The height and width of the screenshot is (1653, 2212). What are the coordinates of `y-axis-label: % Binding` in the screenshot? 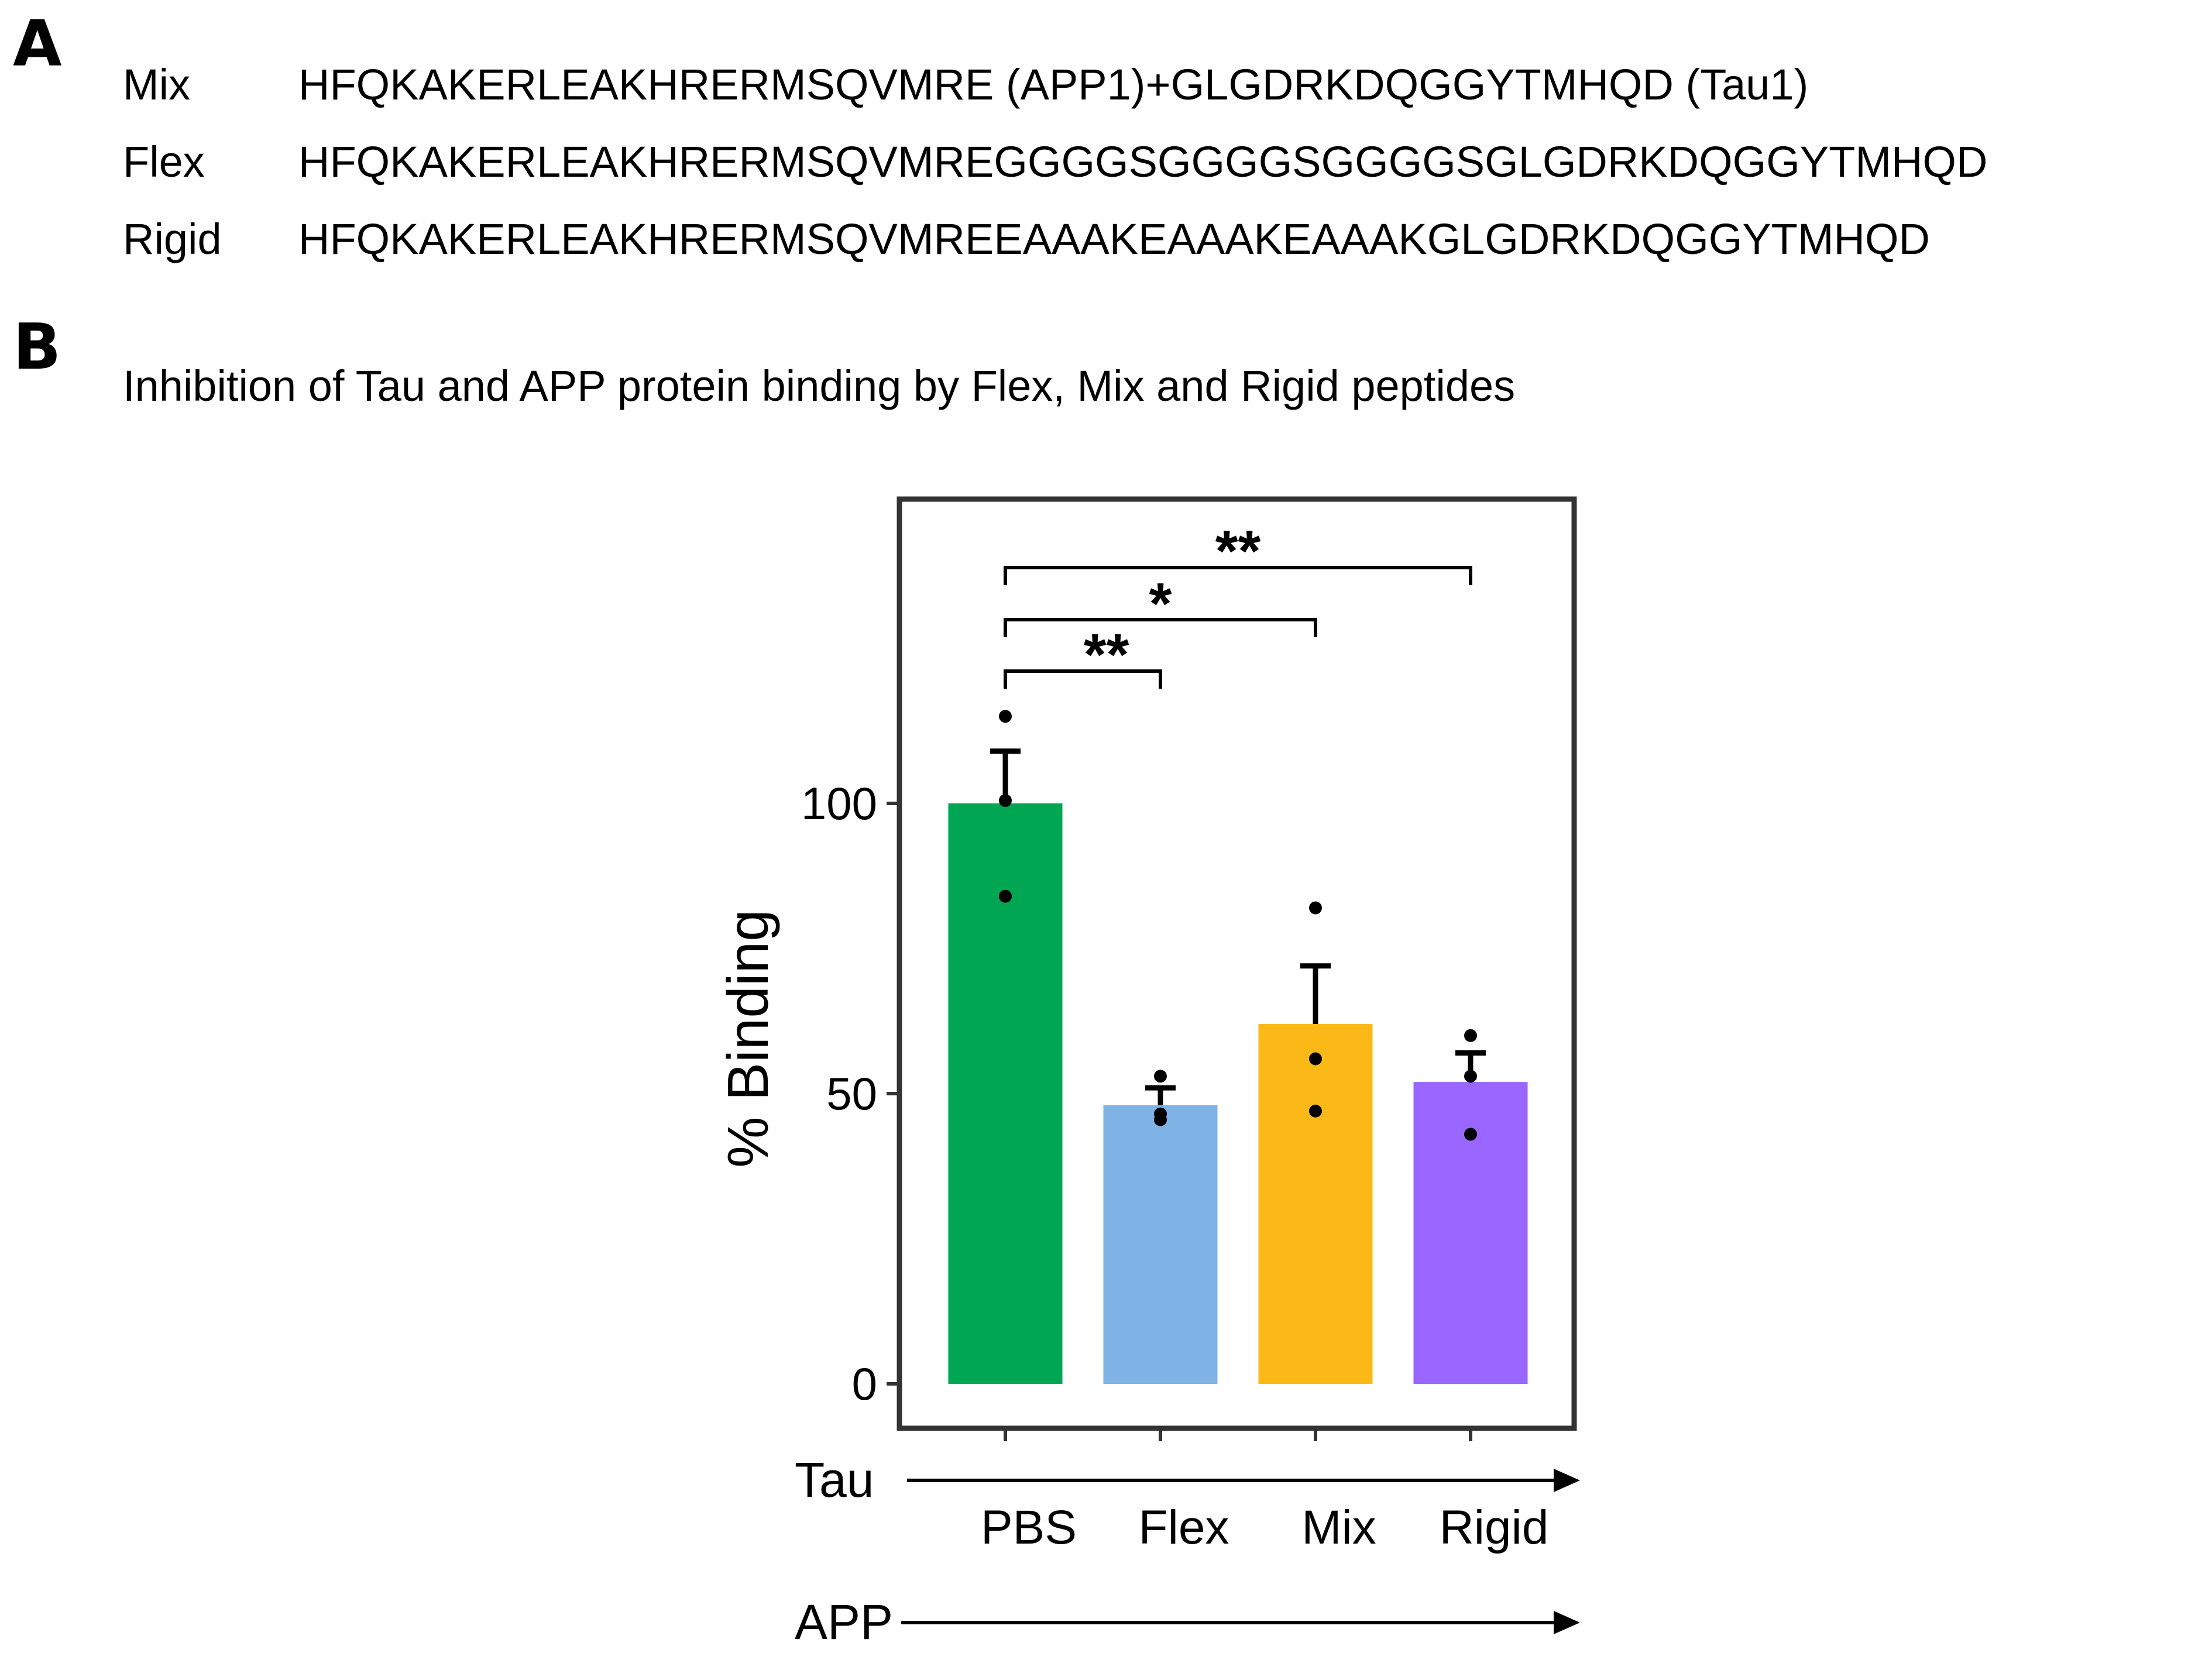 It's located at (748, 1038).